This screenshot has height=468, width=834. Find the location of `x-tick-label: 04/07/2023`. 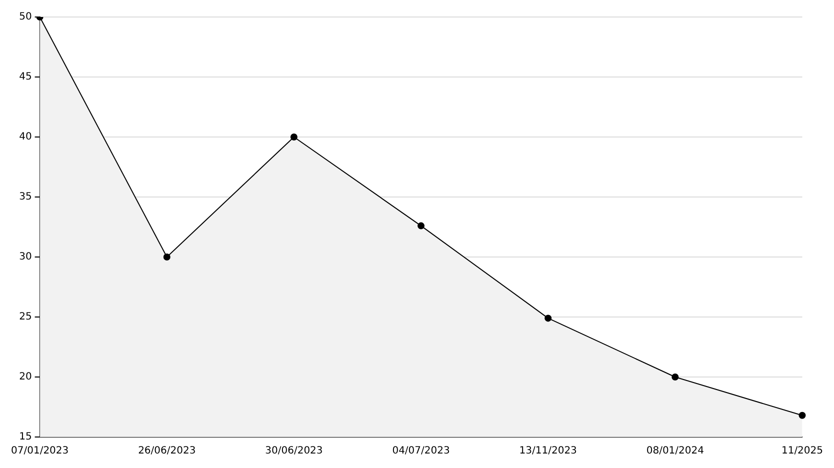

x-tick-label: 04/07/2023 is located at coordinates (421, 451).